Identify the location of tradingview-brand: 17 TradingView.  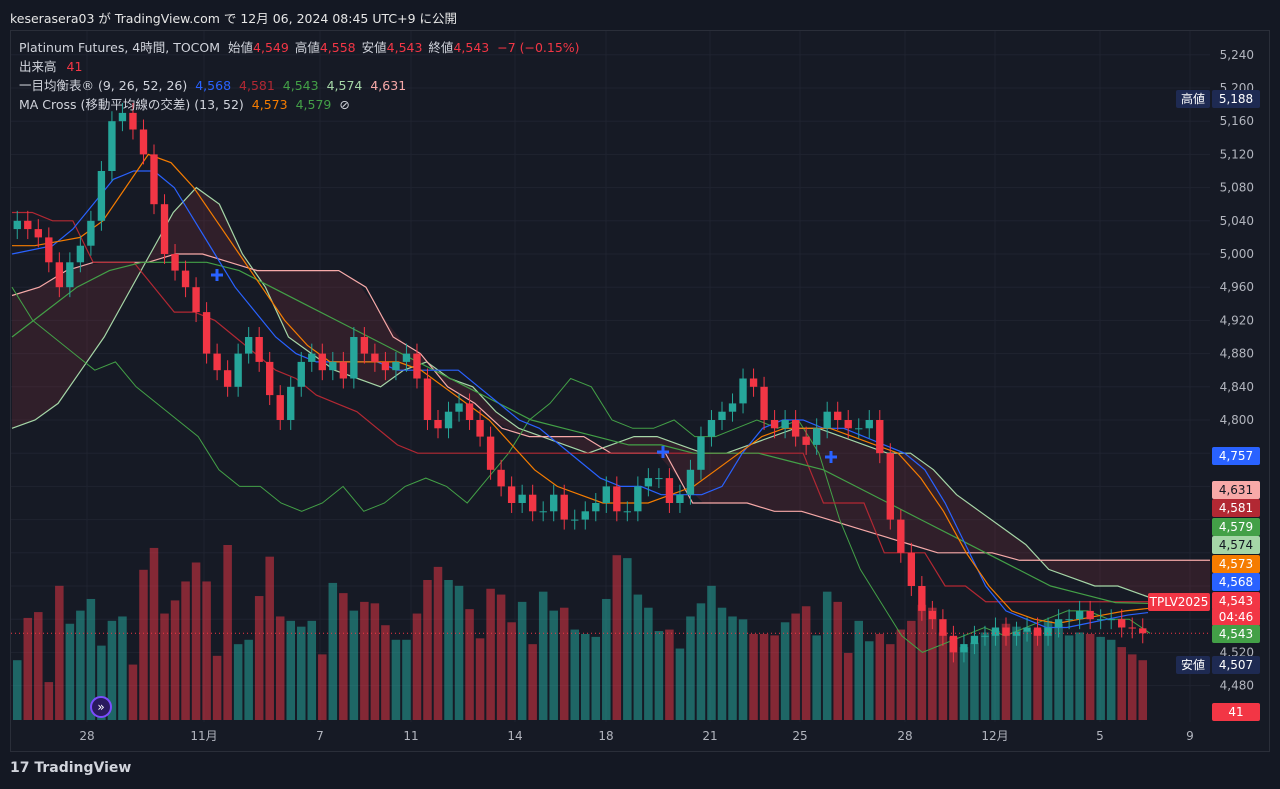
(70, 768).